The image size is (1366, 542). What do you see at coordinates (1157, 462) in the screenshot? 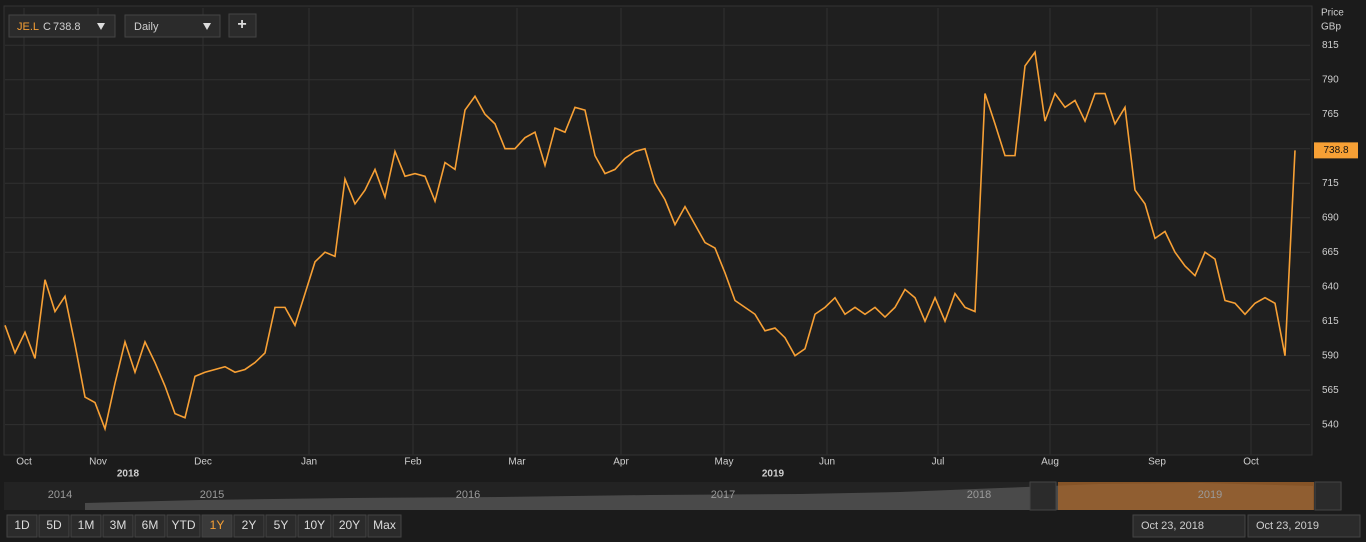
I see `x-tick-label: Sep` at bounding box center [1157, 462].